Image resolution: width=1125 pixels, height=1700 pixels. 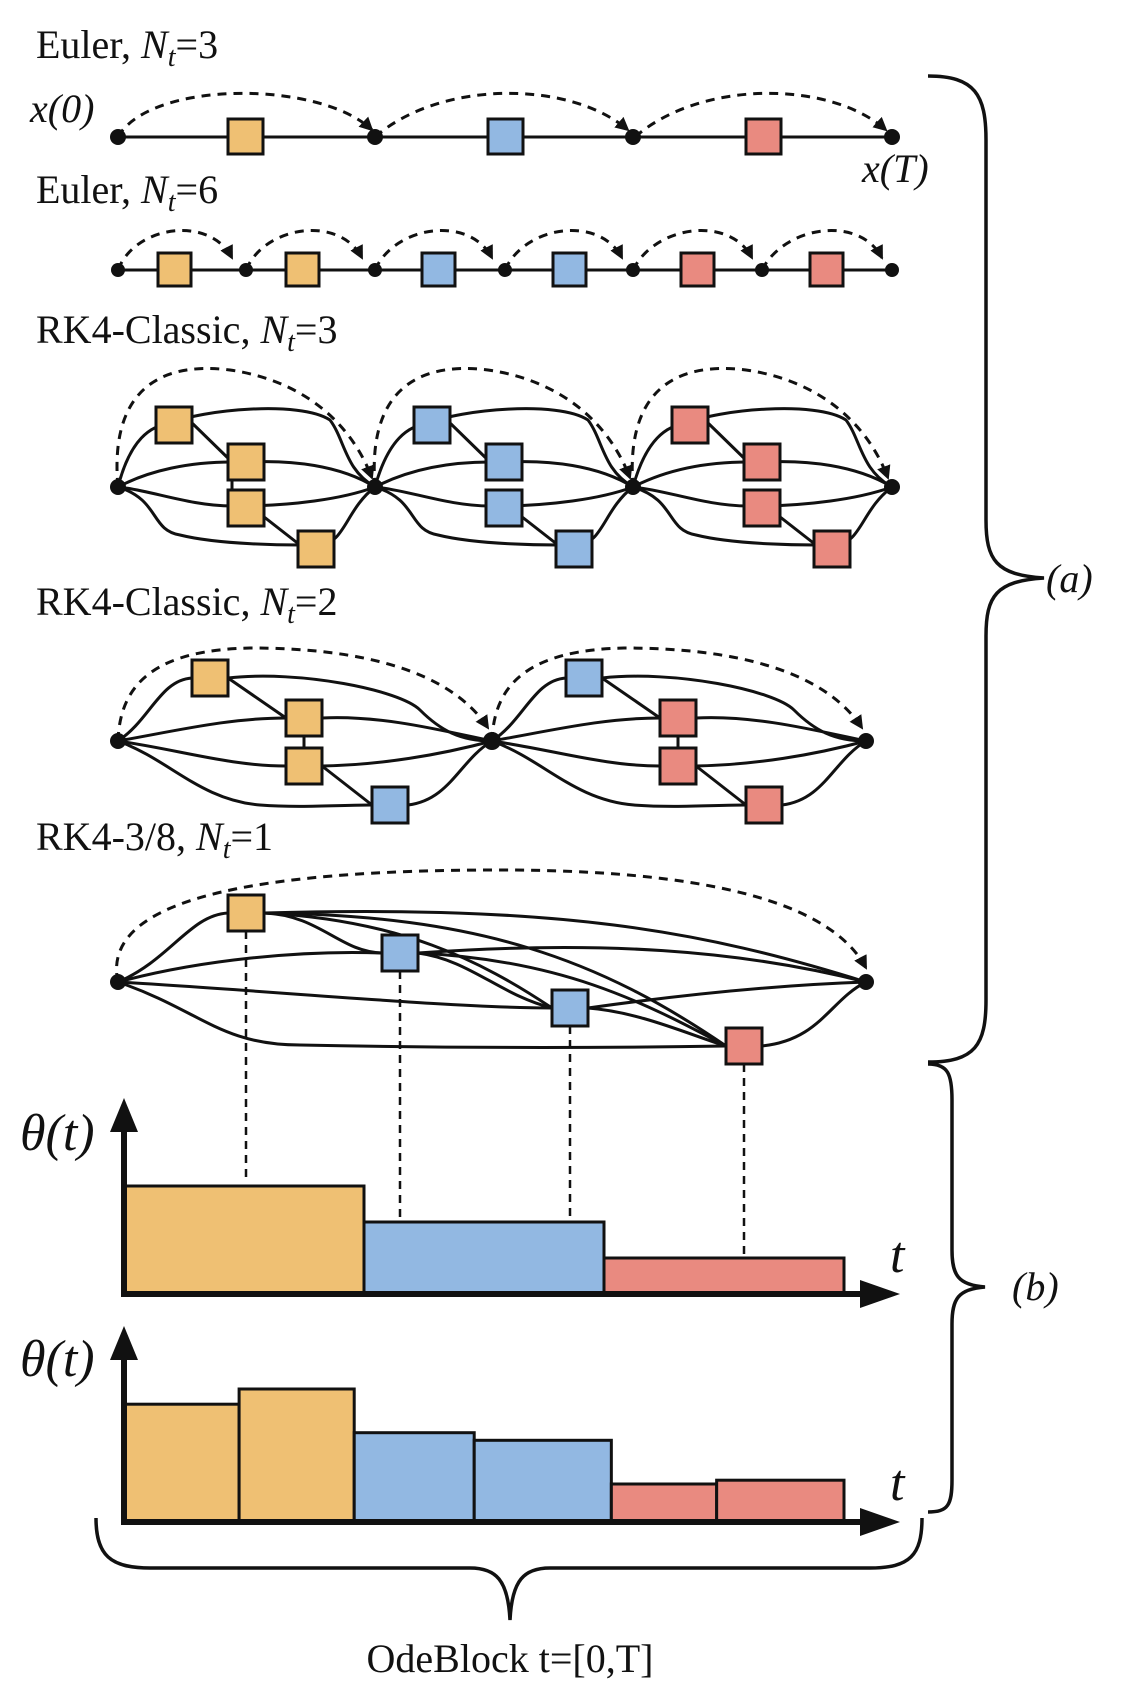 I want to click on rk38-k1-box, so click(x=246, y=913).